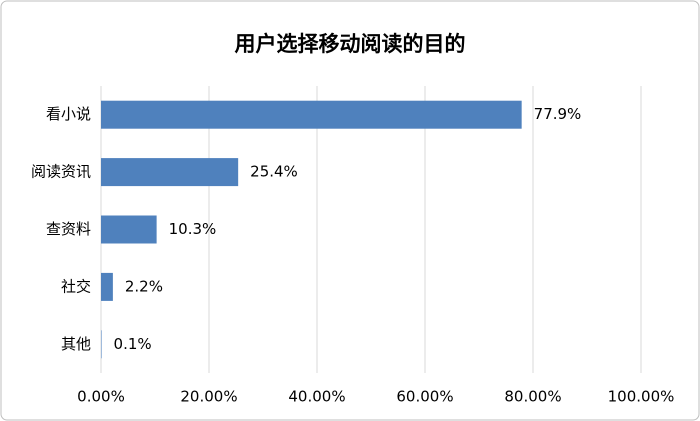 This screenshot has height=421, width=700. What do you see at coordinates (316, 397) in the screenshot?
I see `x-tick-label: 40.00%` at bounding box center [316, 397].